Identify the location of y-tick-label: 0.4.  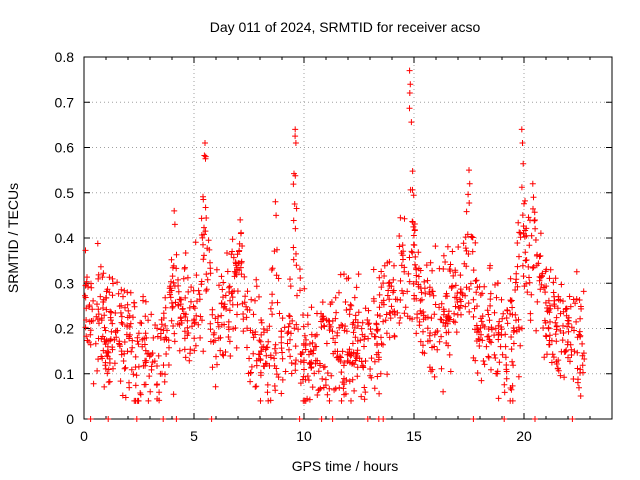
(65, 238).